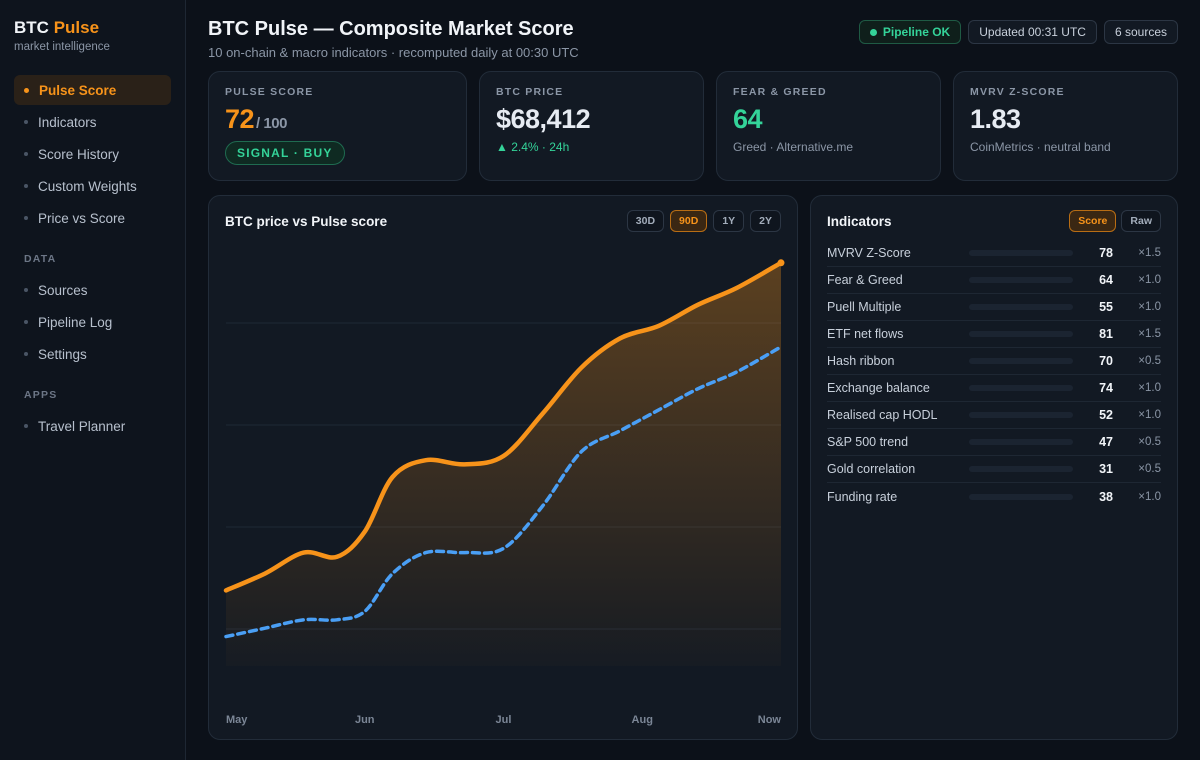 The height and width of the screenshot is (760, 1200). Describe the element at coordinates (79, 154) in the screenshot. I see `nav-item-label: Score History` at that location.